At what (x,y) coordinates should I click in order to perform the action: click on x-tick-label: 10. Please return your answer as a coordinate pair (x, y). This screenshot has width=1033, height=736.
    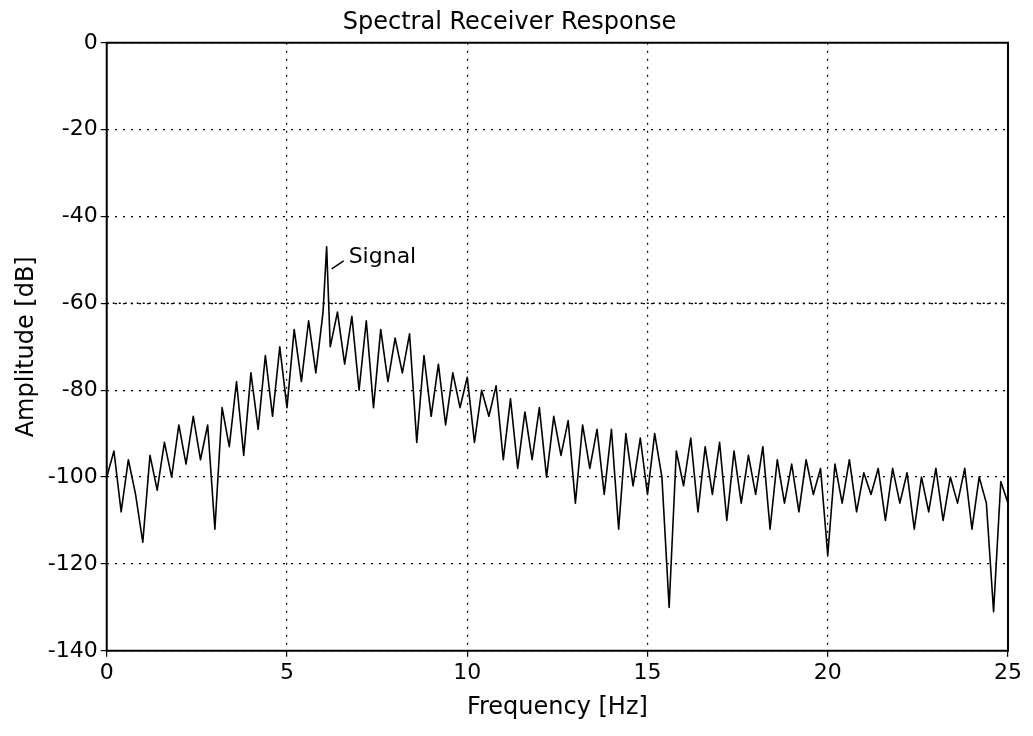
    Looking at the image, I should click on (467, 671).